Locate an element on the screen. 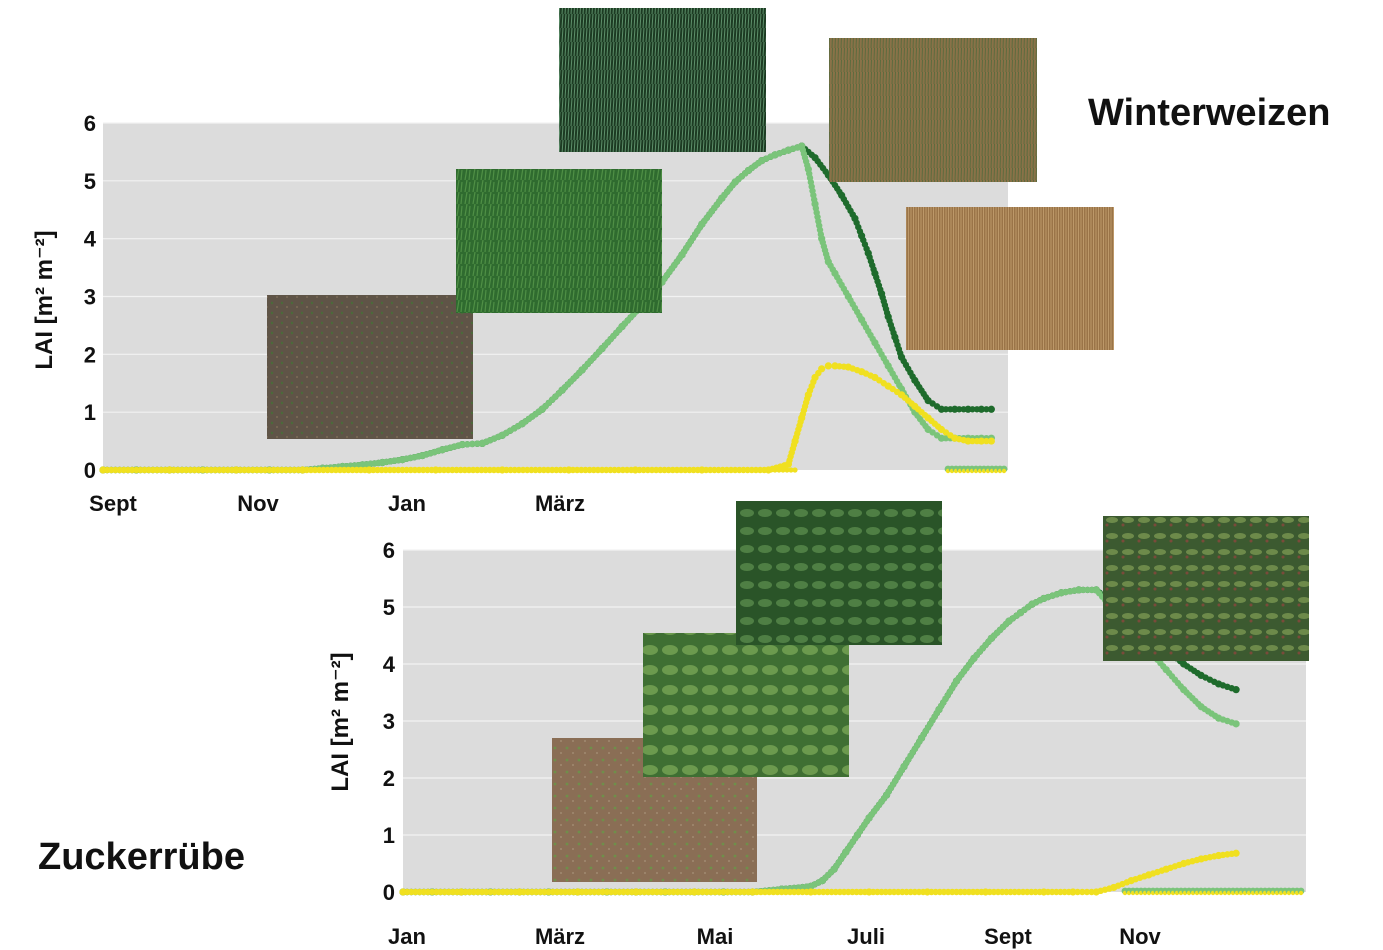 The width and height of the screenshot is (1383, 950). zero-baseline is located at coordinates (449, 470).